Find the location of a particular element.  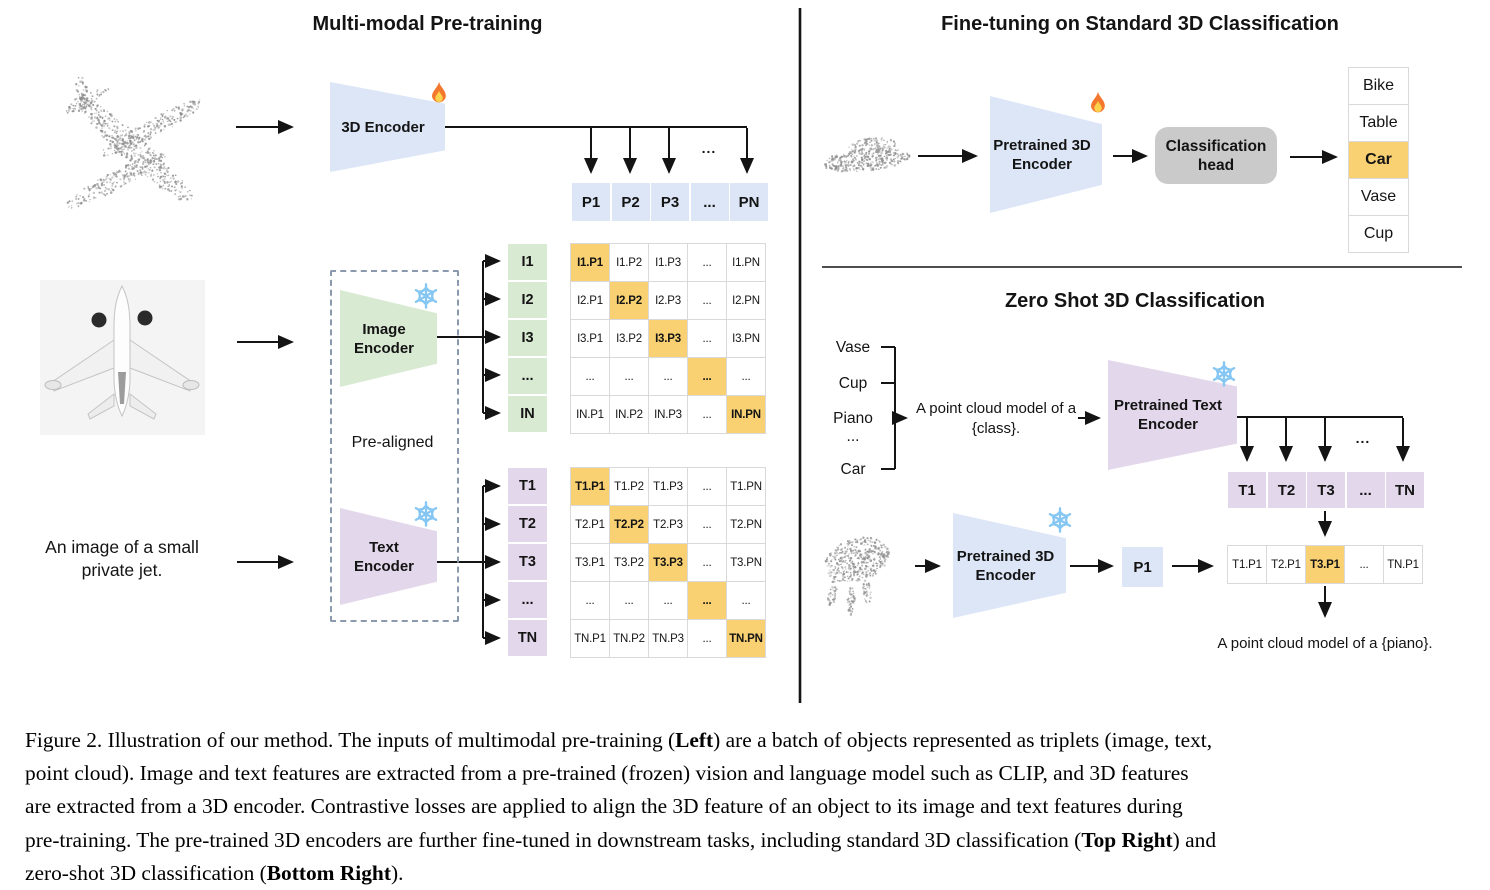

text-feature-row: T1 T2 T3... TN is located at coordinates (1326, 490).